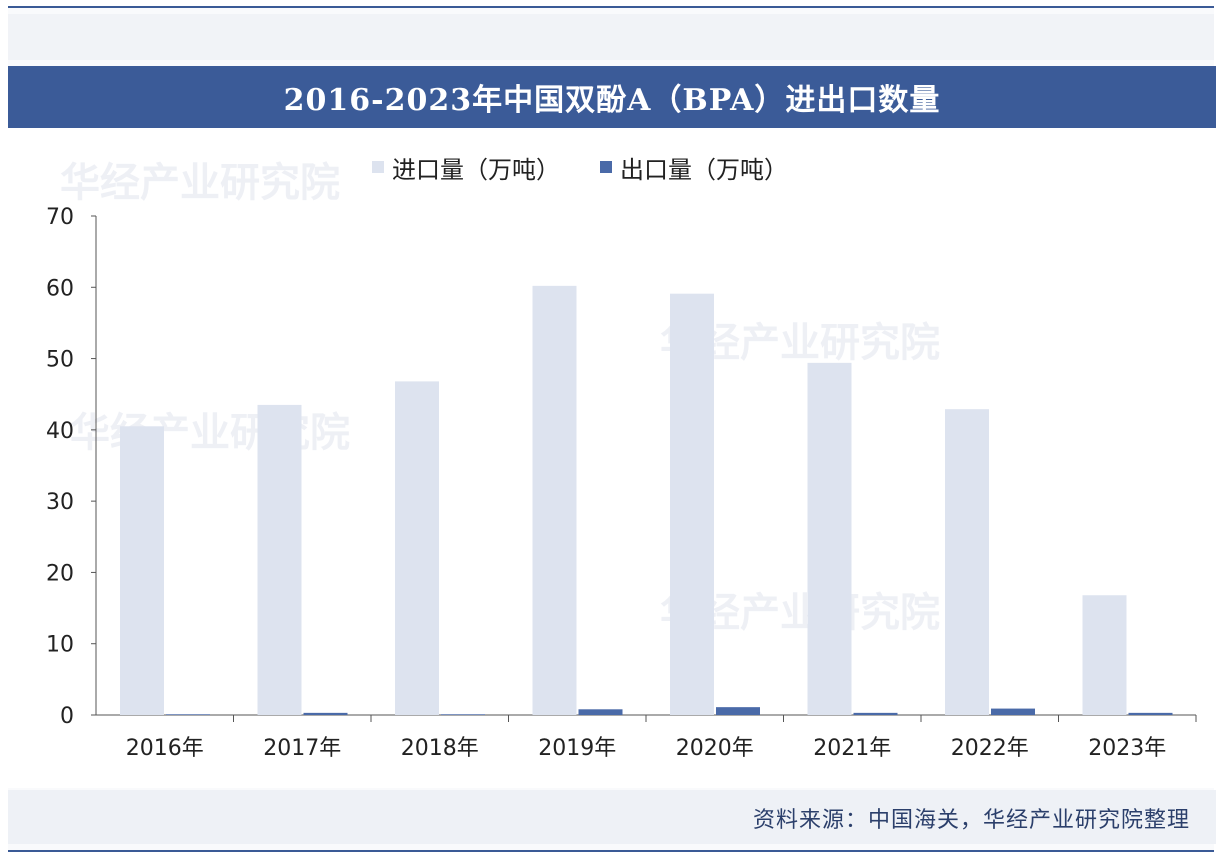 The image size is (1224, 856). I want to click on y-tick-label: 10, so click(60, 645).